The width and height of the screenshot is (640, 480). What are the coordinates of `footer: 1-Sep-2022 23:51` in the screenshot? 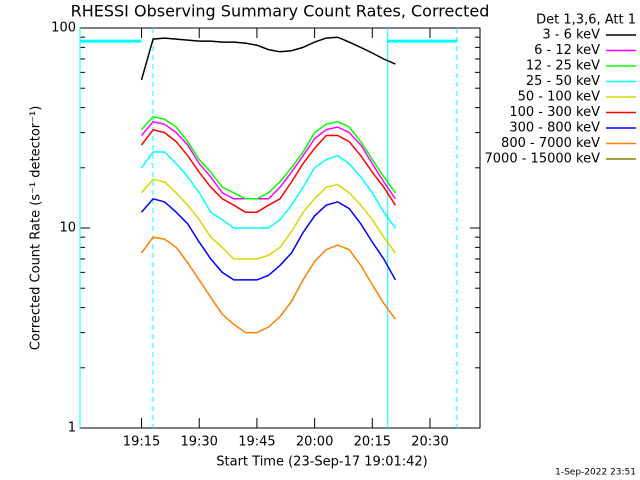 It's located at (595, 473).